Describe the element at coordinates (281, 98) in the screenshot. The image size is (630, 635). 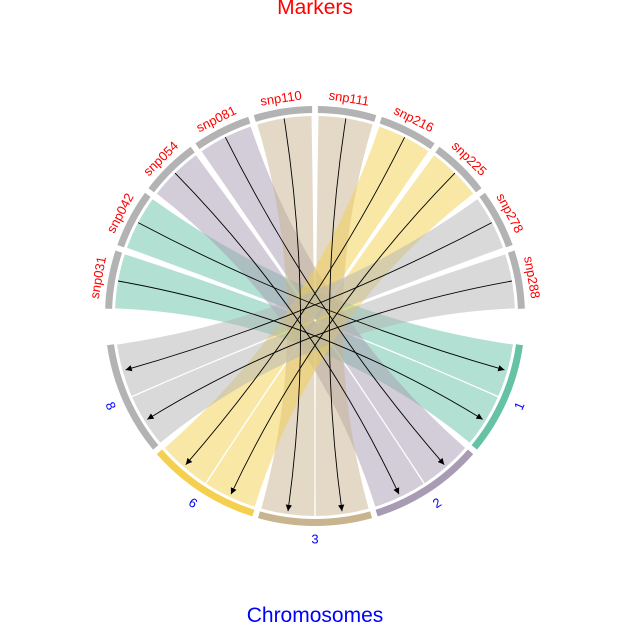
I see `marker-label-snp110: snp110` at that location.